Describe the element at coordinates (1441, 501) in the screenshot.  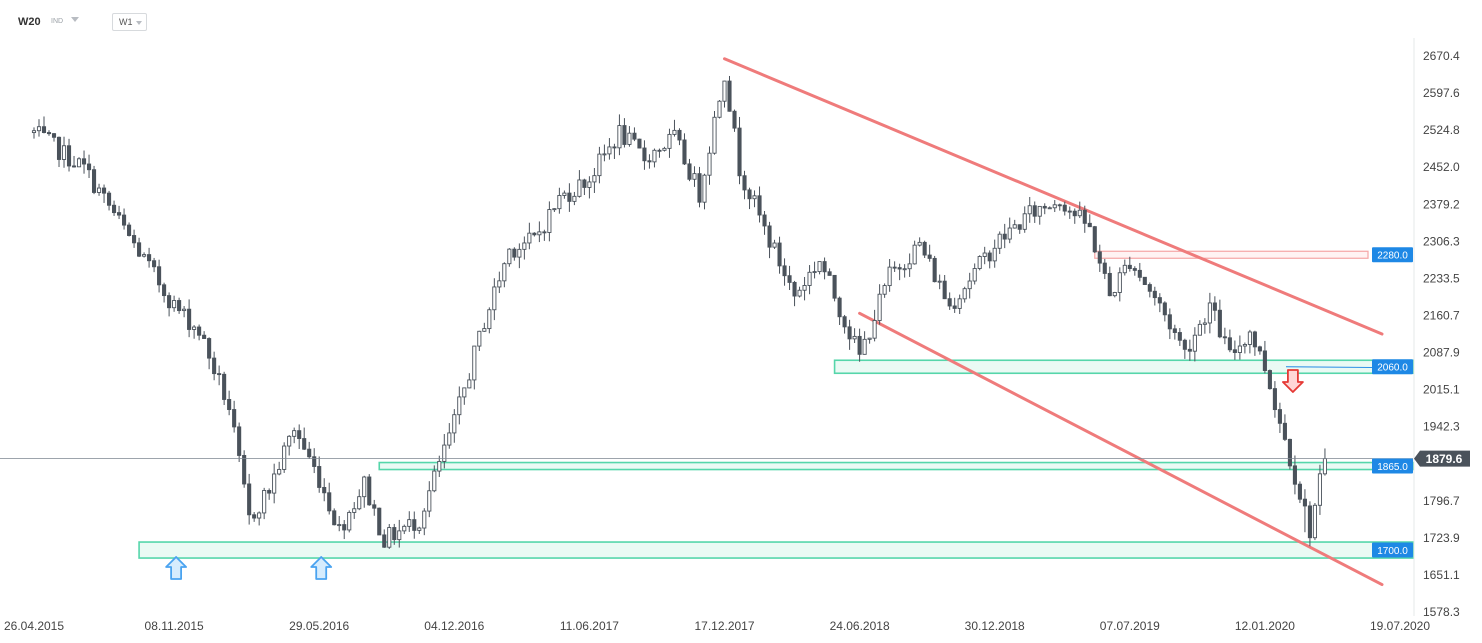
I see `y-tick-label: 1796.7` at that location.